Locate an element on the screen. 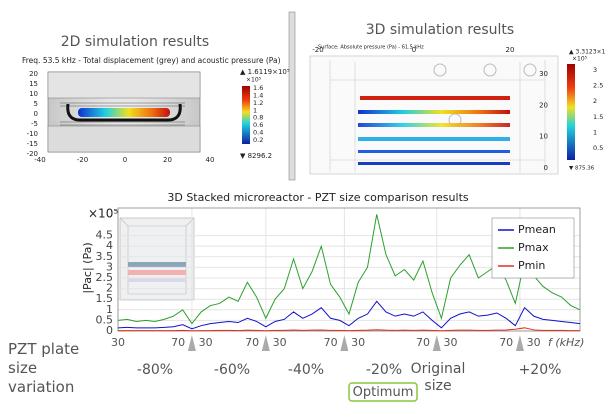 This screenshot has height=404, width=605. y-tick-label: 4 is located at coordinates (109, 245).